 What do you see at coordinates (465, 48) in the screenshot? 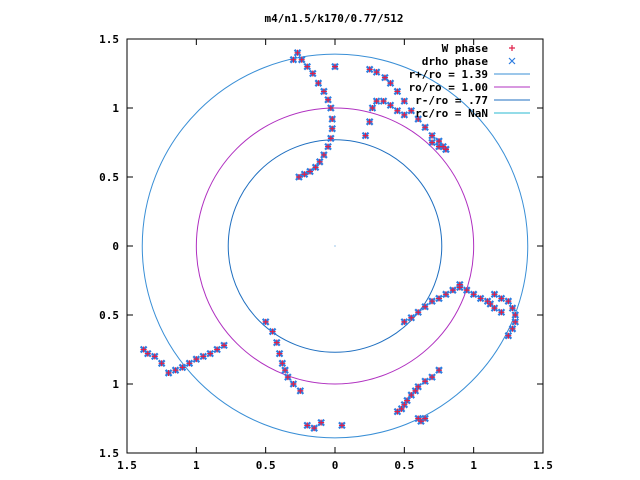
I see `legend-label: W phase` at bounding box center [465, 48].